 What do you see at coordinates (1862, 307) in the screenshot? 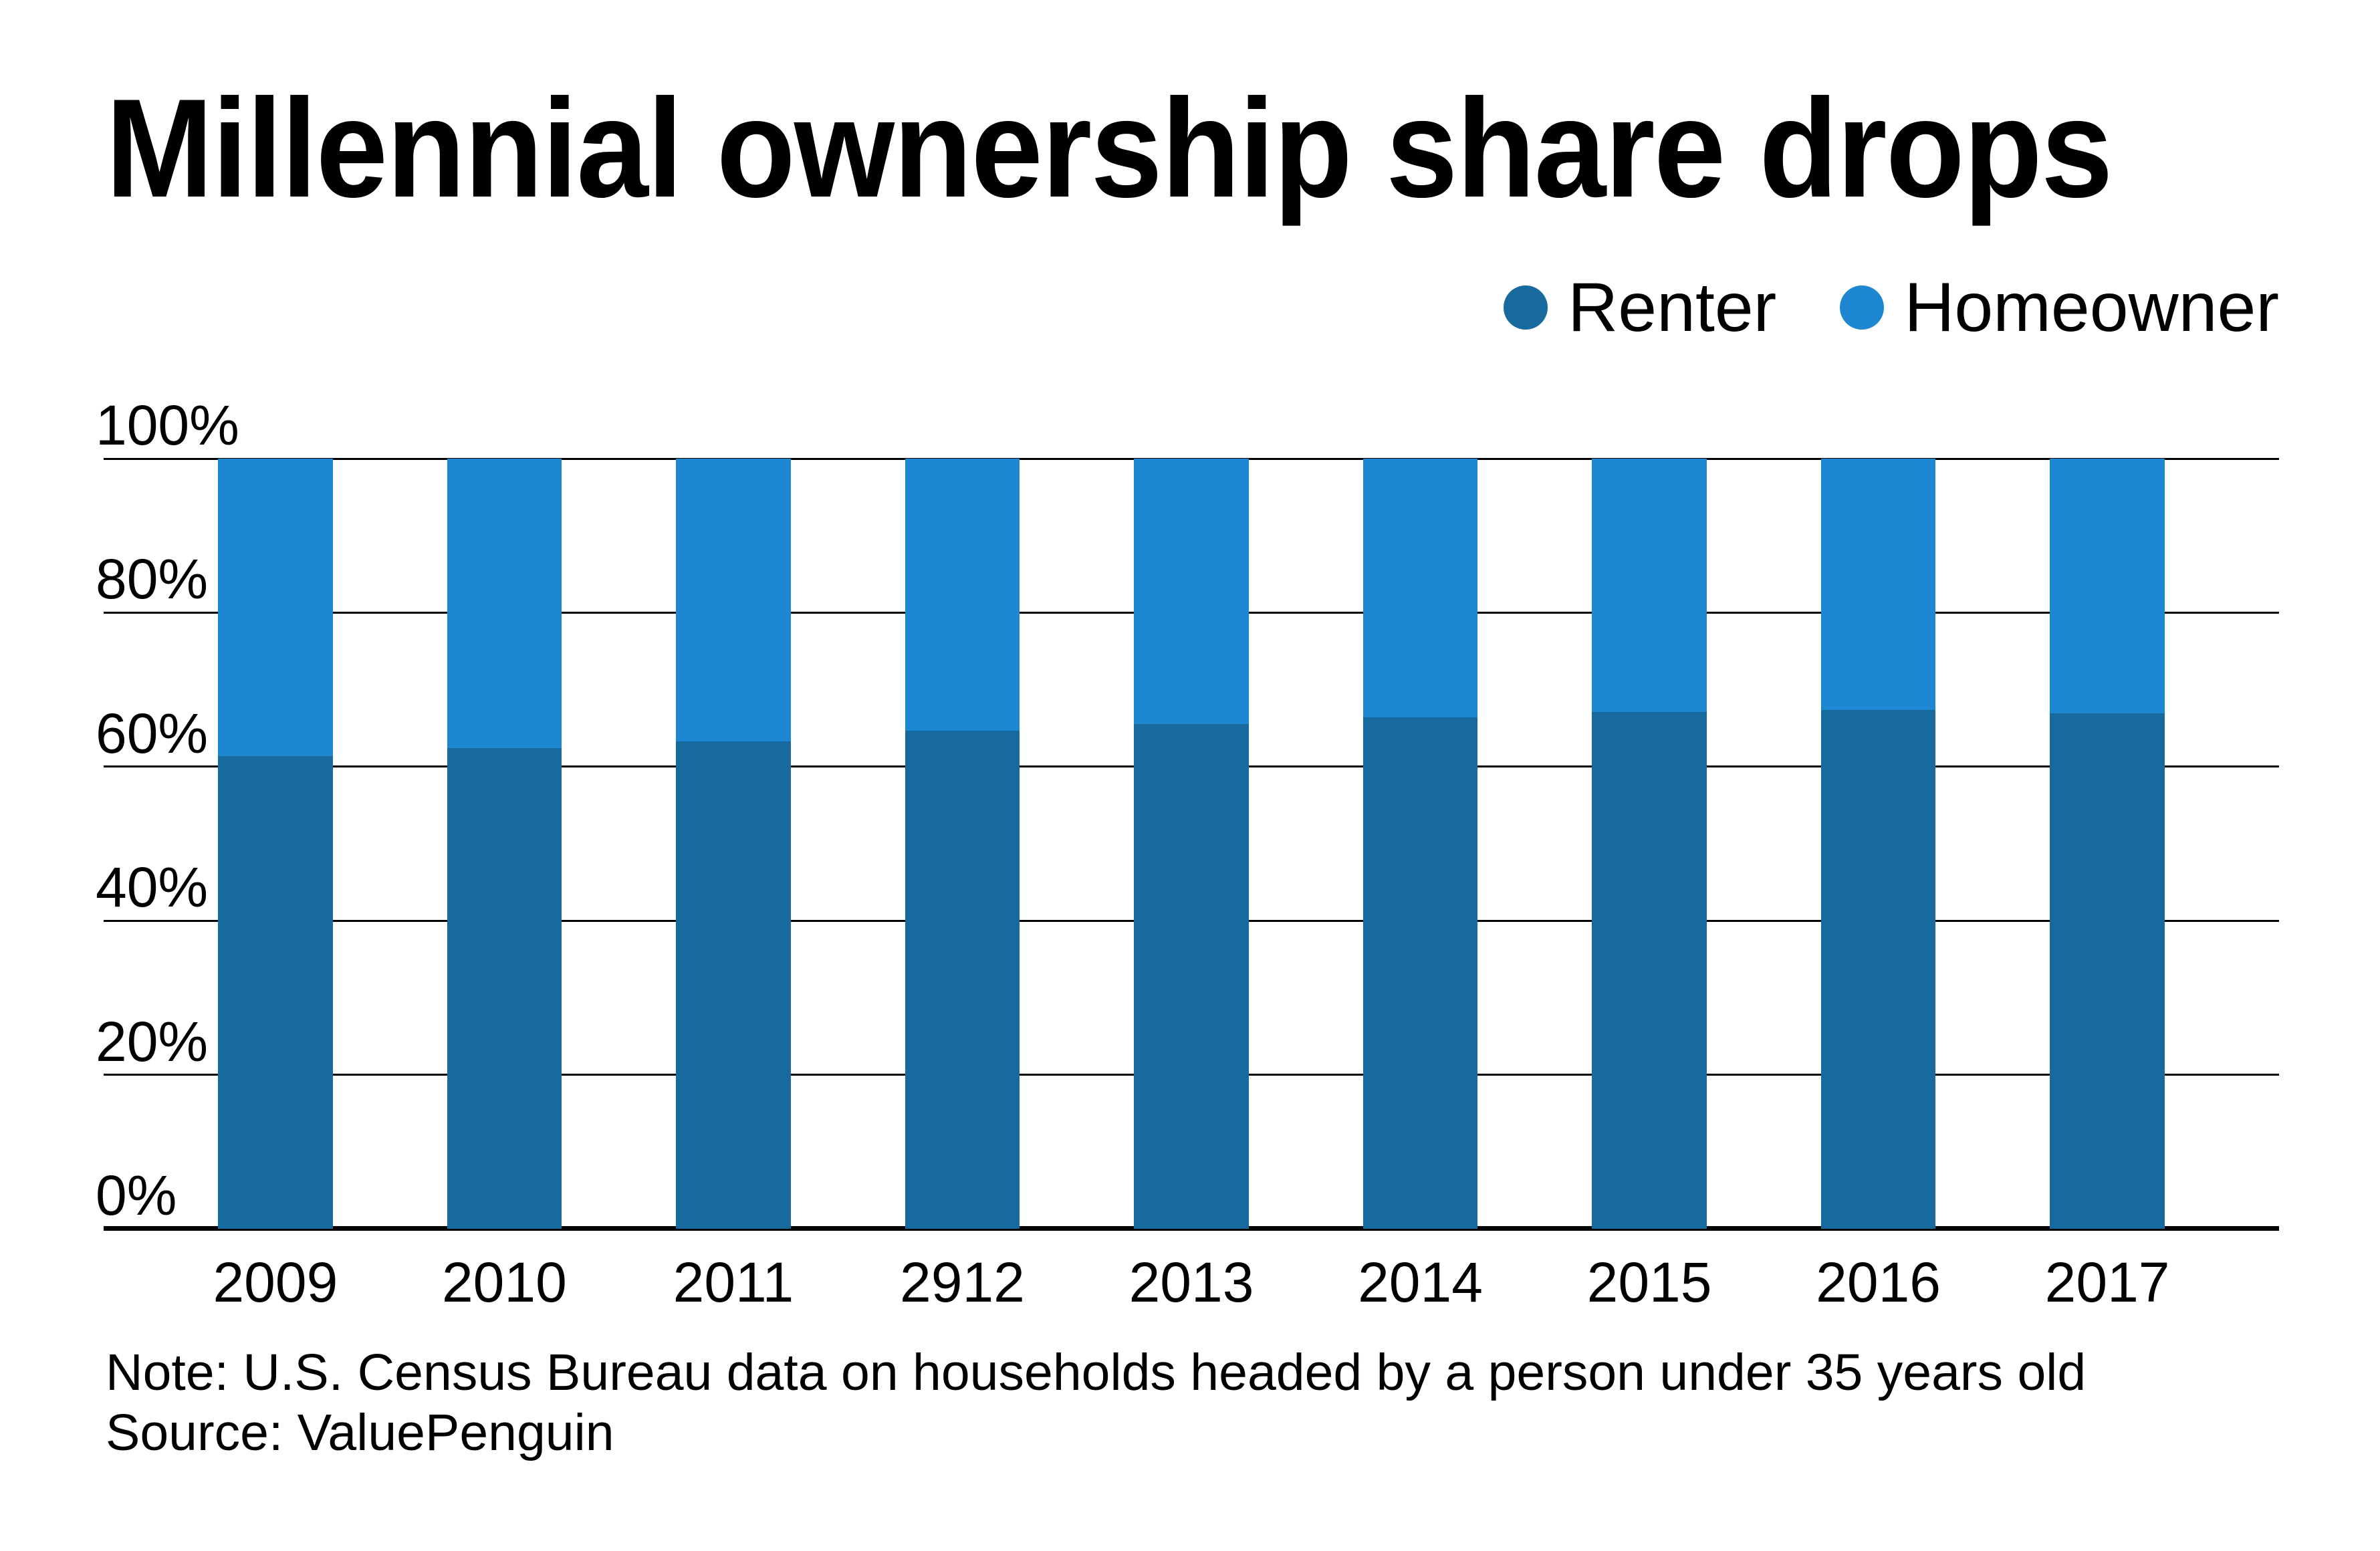
I see `homeowner-legend-dot-icon` at bounding box center [1862, 307].